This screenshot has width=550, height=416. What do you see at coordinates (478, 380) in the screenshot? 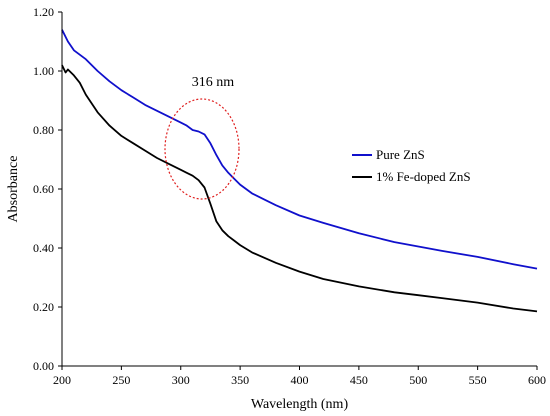
I see `x-tick-label: 550` at bounding box center [478, 380].